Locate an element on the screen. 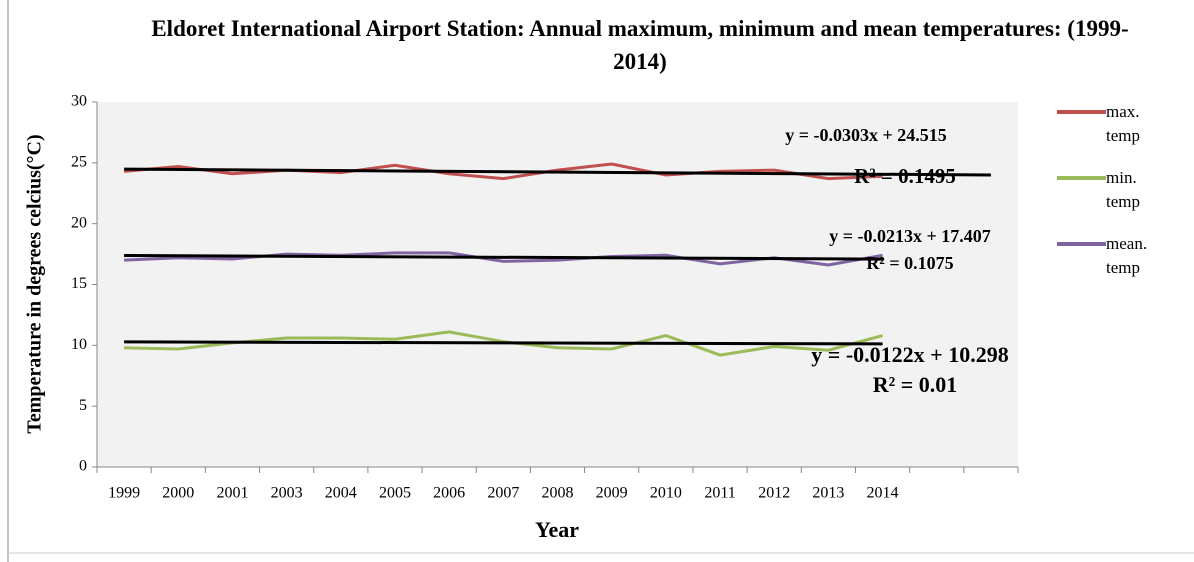 The image size is (1194, 562). x-tick-label: 2000 is located at coordinates (178, 493).